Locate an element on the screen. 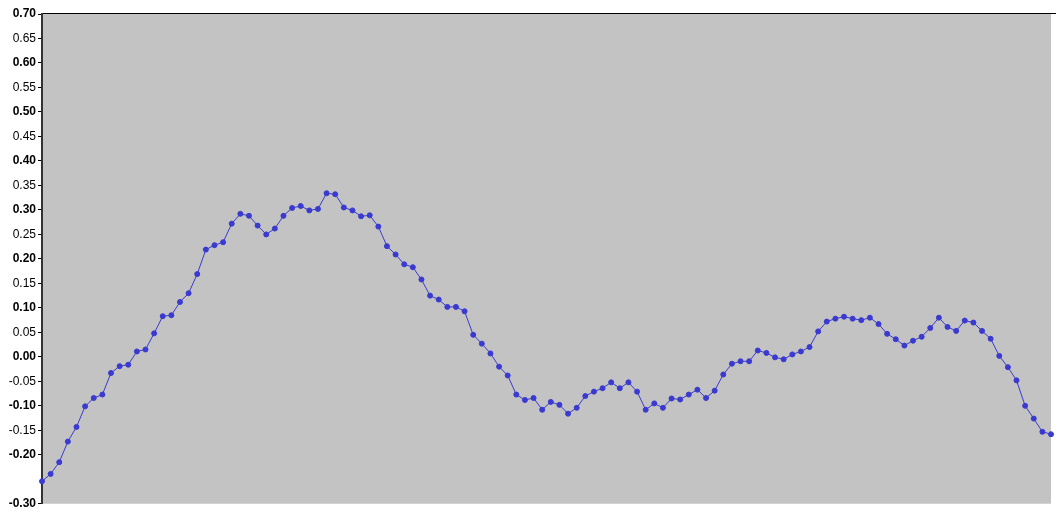  y-tick-label: 0.10 is located at coordinates (24, 307).